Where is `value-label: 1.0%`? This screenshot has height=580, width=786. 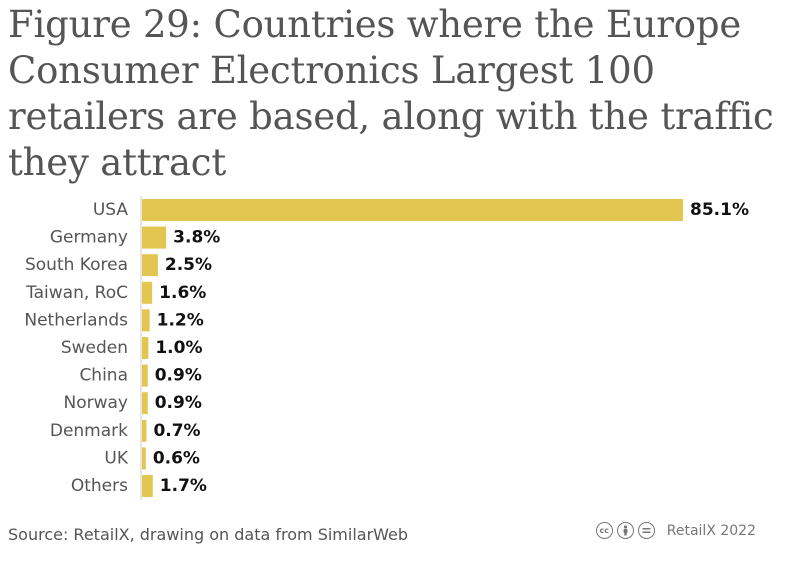
value-label: 1.0% is located at coordinates (178, 348).